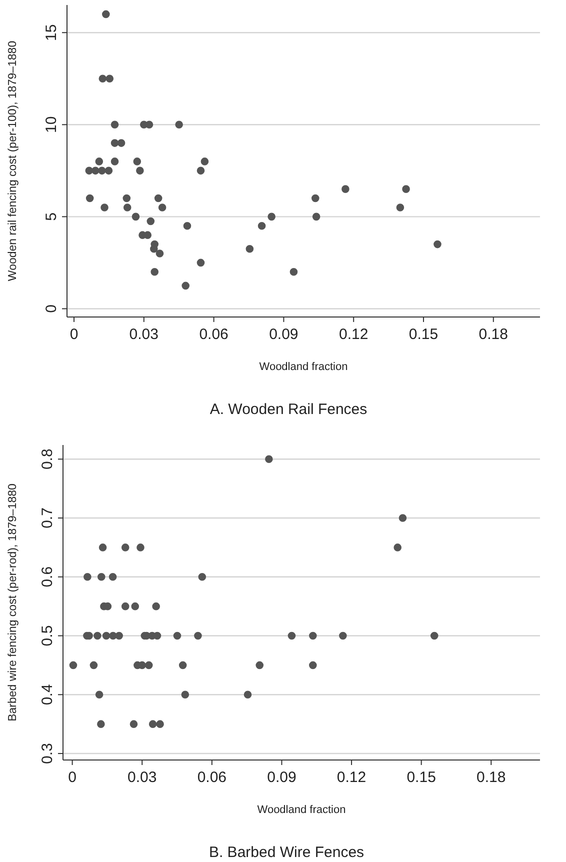 This screenshot has width=566, height=862. I want to click on y-tick-label: 0, so click(51, 308).